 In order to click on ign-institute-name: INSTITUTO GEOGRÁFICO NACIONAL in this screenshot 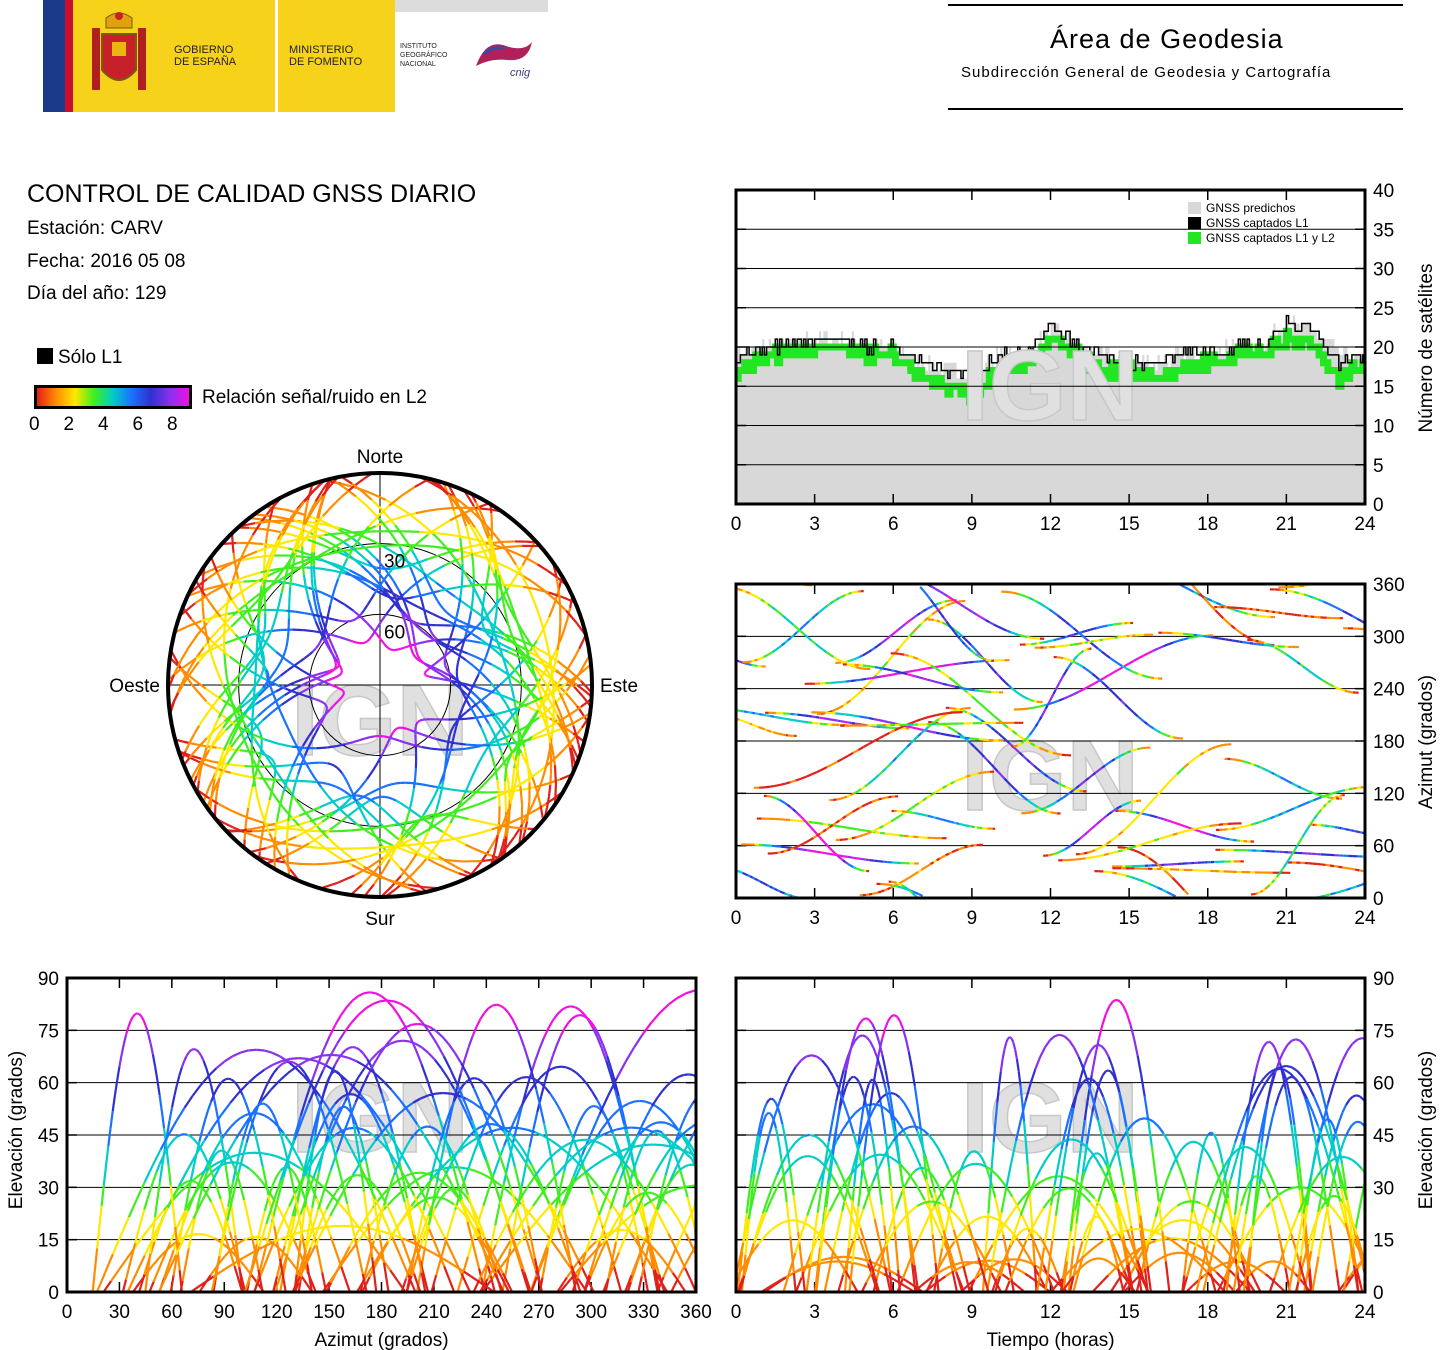, I will do `click(424, 55)`.